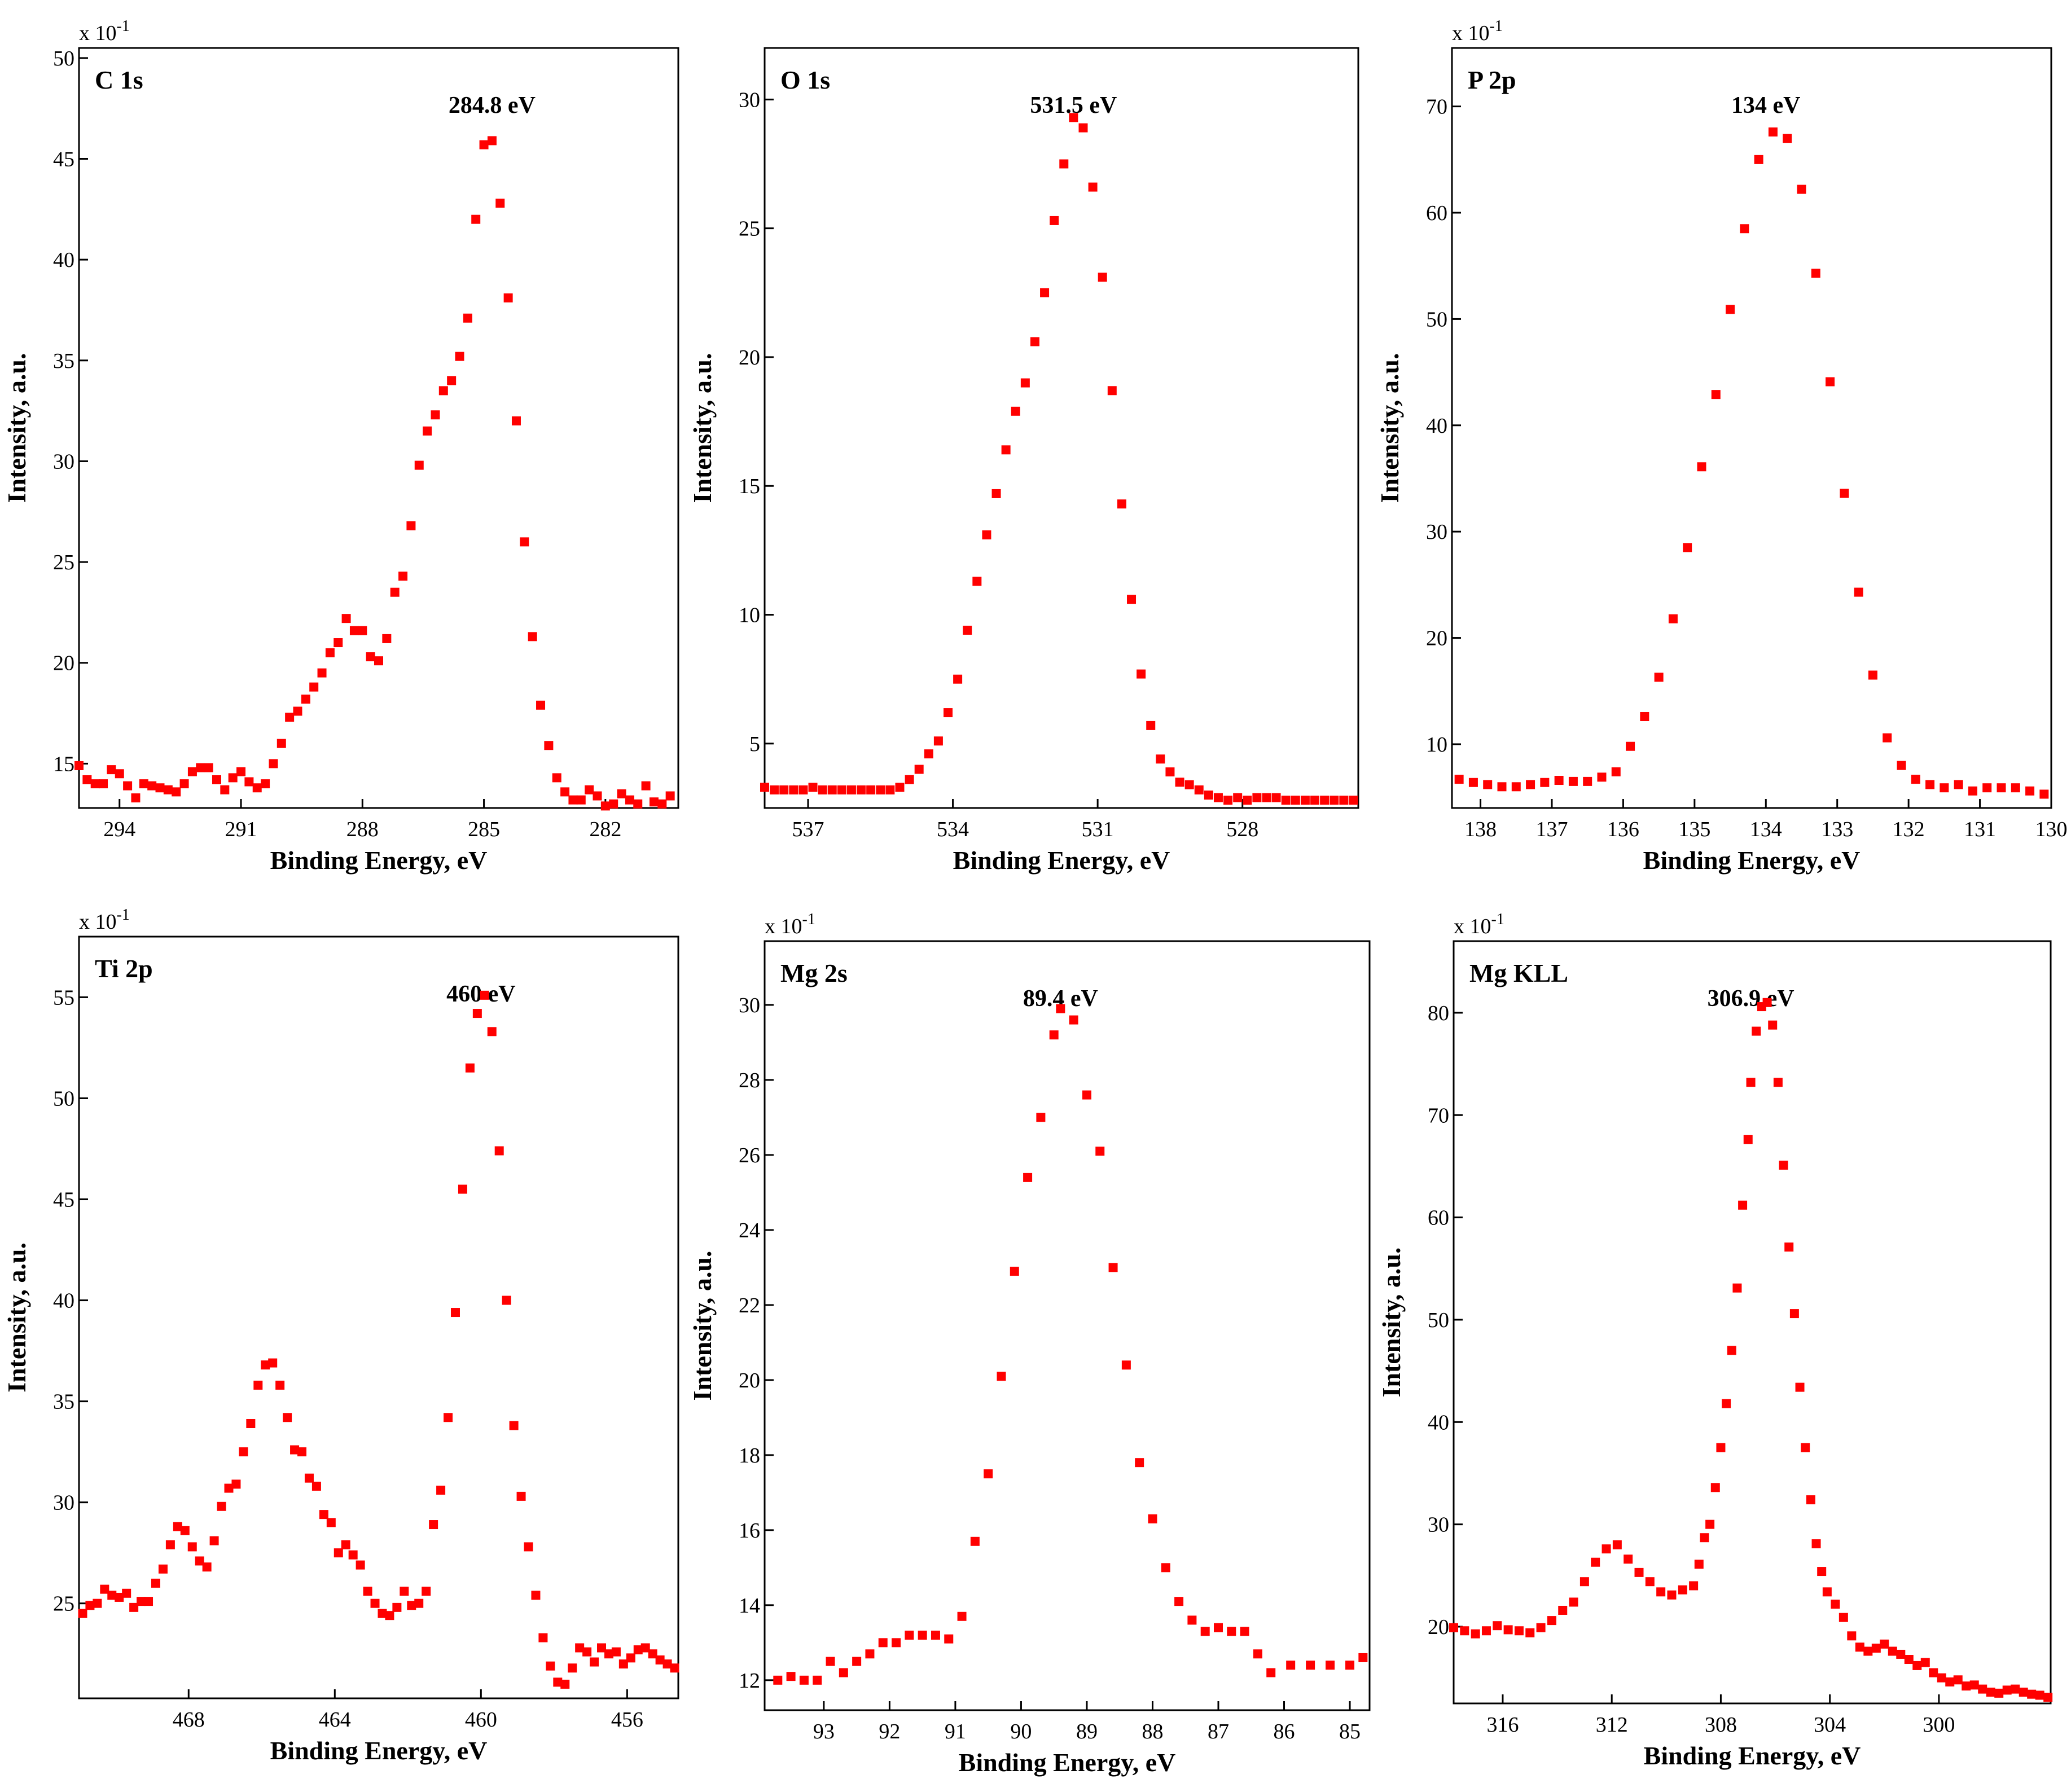  I want to click on y-tick-label: 45, so click(63, 1200).